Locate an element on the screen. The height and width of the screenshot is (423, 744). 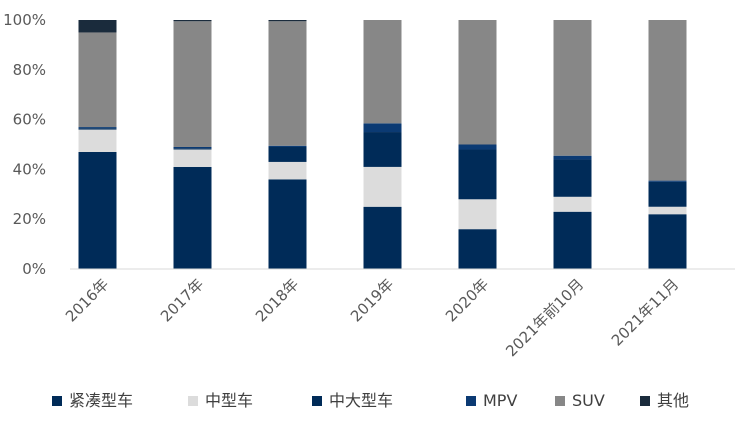
x-tick-label: 2020年 is located at coordinates (467, 300).